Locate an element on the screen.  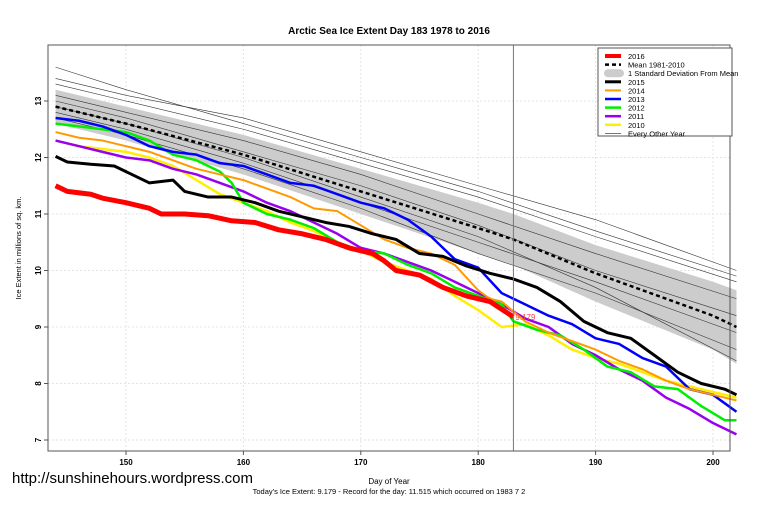
x-tick-label: 170 is located at coordinates (361, 462).